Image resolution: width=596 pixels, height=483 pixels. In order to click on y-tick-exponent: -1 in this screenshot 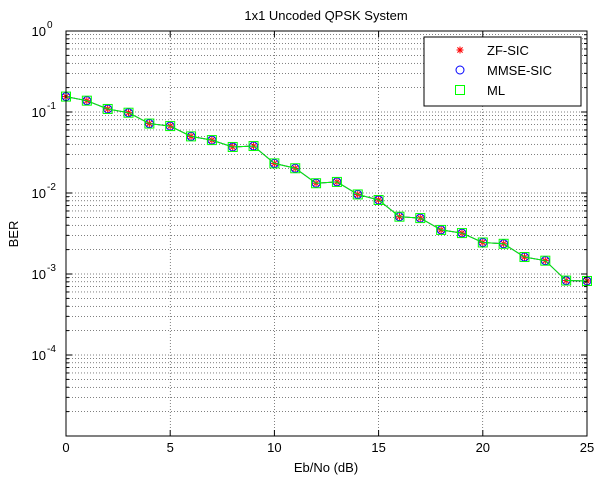, I will do `click(51, 106)`.